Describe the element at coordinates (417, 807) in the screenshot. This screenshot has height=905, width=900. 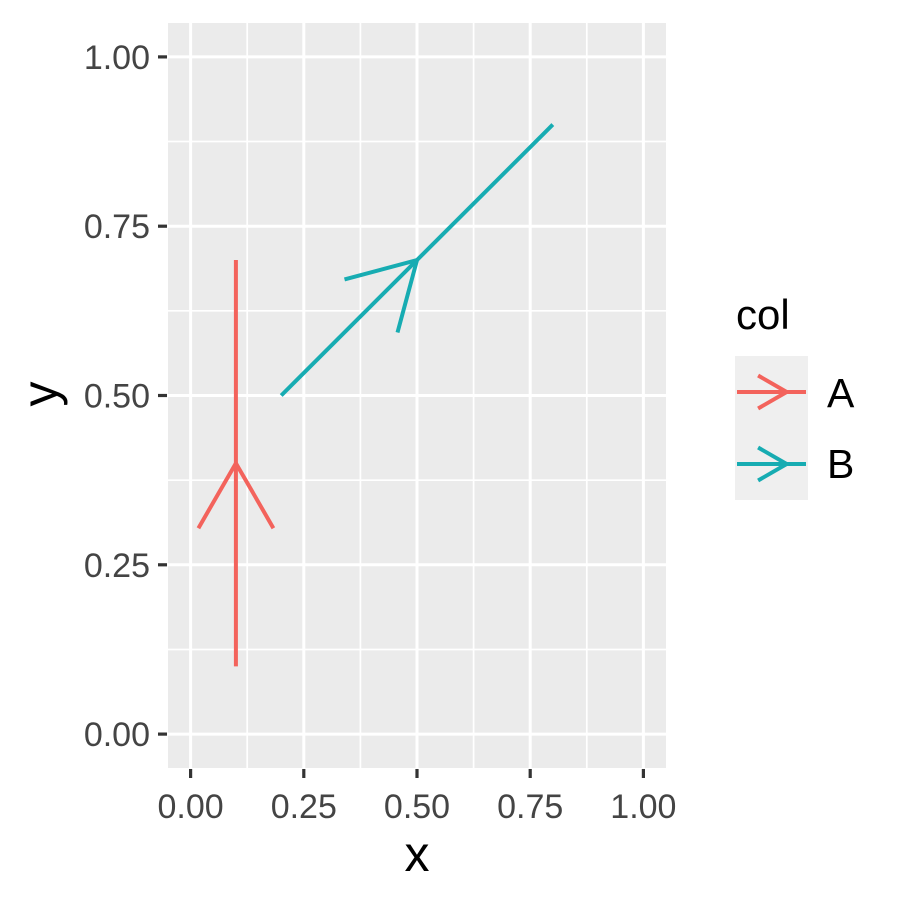
I see `x-tick-label: 0.50` at that location.